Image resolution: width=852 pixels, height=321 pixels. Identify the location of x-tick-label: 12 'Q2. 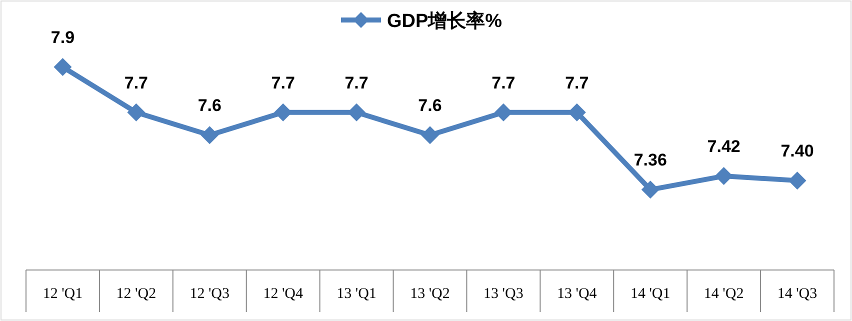
(136, 294).